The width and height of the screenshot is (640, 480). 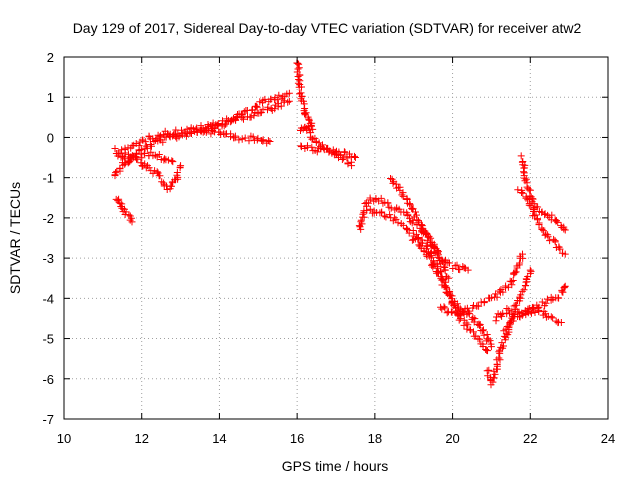 What do you see at coordinates (219, 438) in the screenshot?
I see `x-tick-label: 14` at bounding box center [219, 438].